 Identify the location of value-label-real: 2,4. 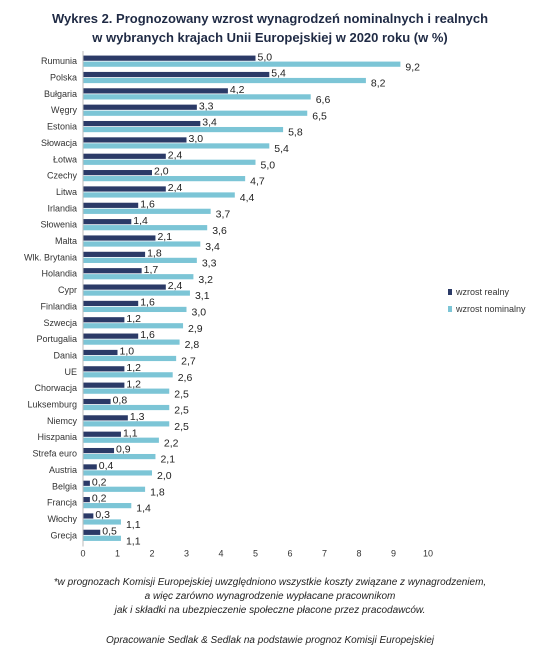
(175, 155).